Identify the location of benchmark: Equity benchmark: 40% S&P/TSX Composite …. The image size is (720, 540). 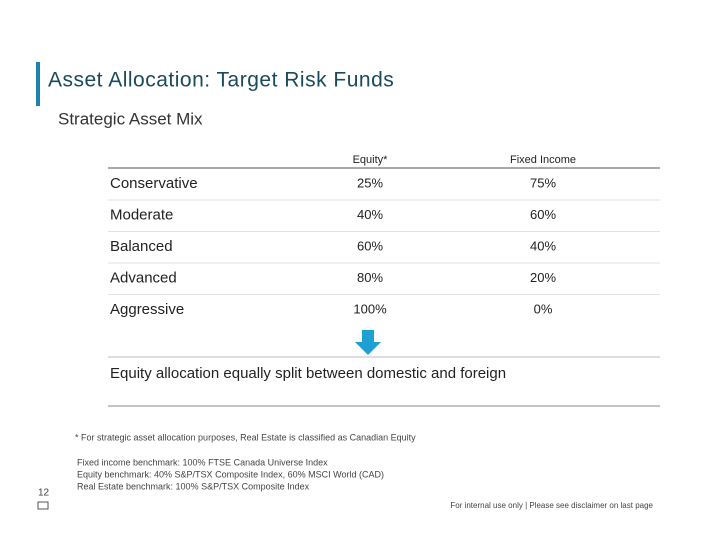
(230, 474).